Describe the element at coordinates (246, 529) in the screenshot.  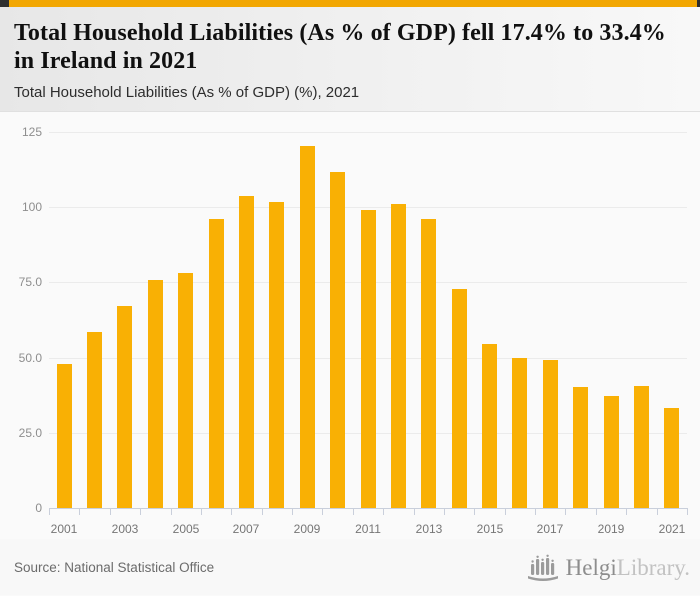
I see `x-axis-label: 2007` at that location.